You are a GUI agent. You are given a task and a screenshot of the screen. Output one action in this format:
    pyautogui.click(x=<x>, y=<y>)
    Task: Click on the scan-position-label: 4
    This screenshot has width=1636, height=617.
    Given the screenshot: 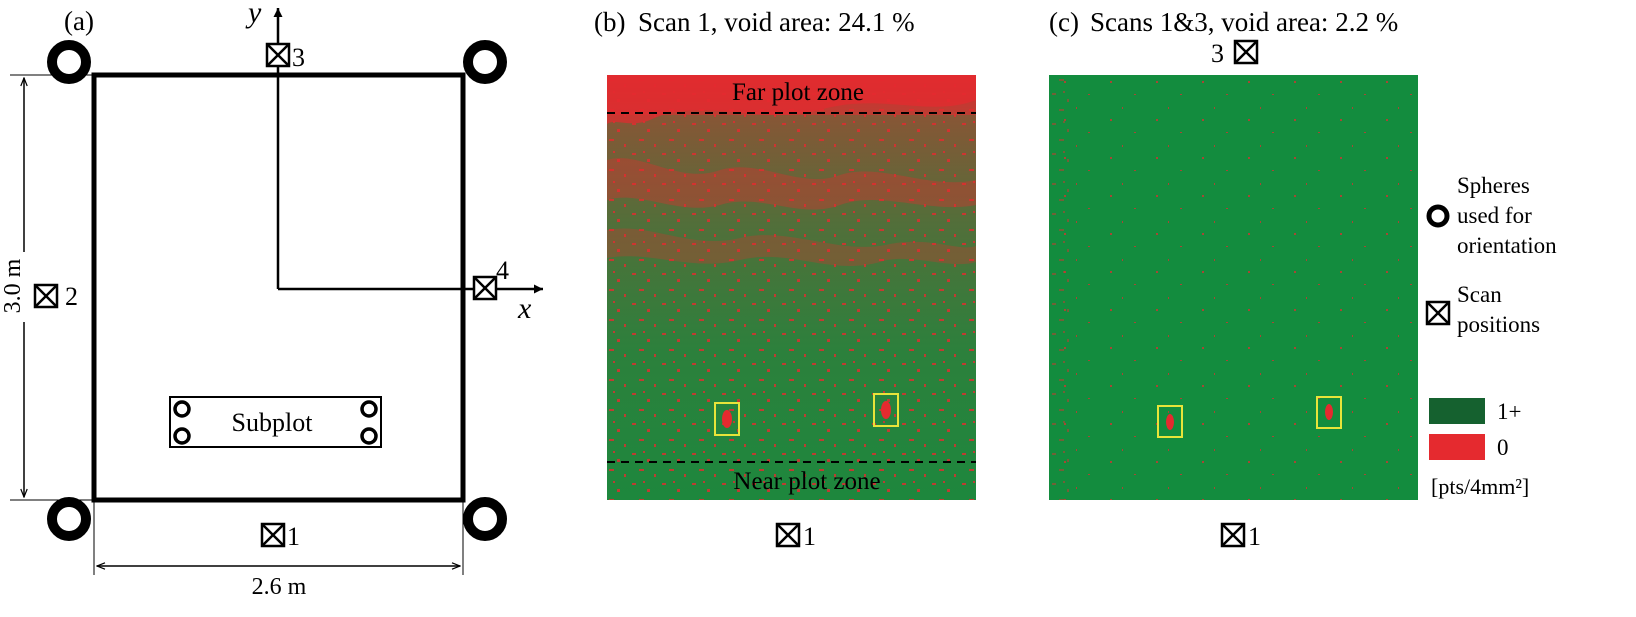 What is the action you would take?
    pyautogui.click(x=502, y=270)
    